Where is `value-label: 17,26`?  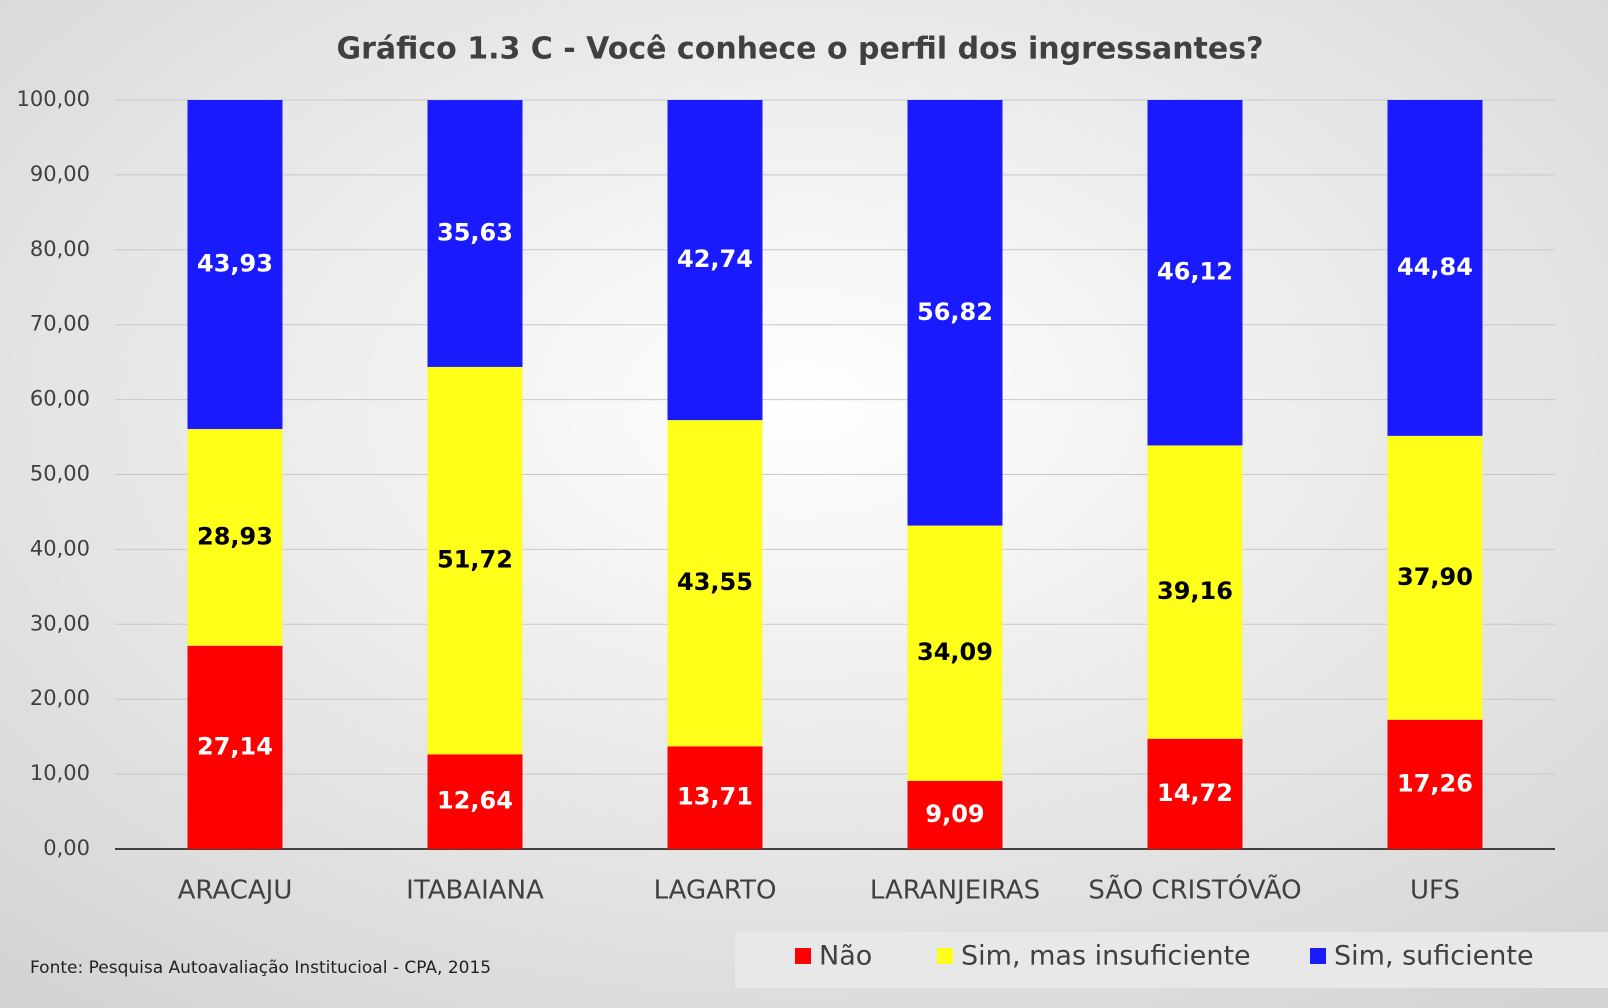
value-label: 17,26 is located at coordinates (1435, 783).